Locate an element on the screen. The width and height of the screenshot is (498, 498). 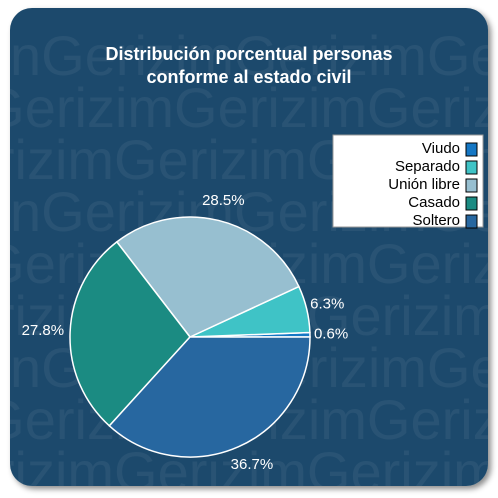
legend-label: Separado is located at coordinates (427, 166).